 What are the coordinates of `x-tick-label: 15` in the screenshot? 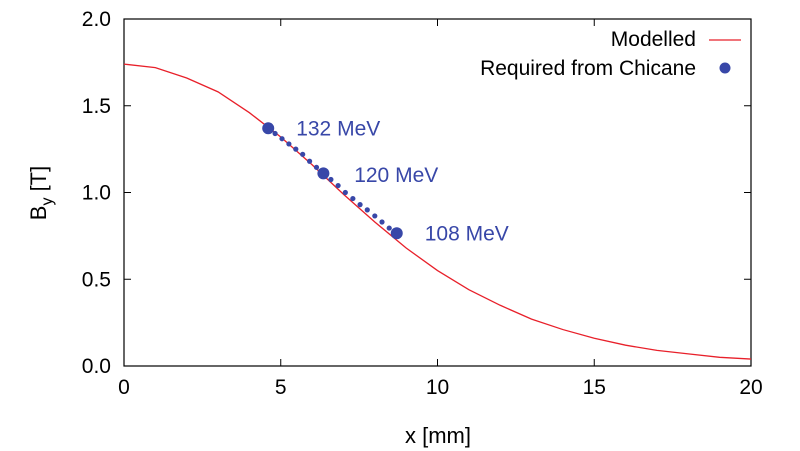 It's located at (594, 387).